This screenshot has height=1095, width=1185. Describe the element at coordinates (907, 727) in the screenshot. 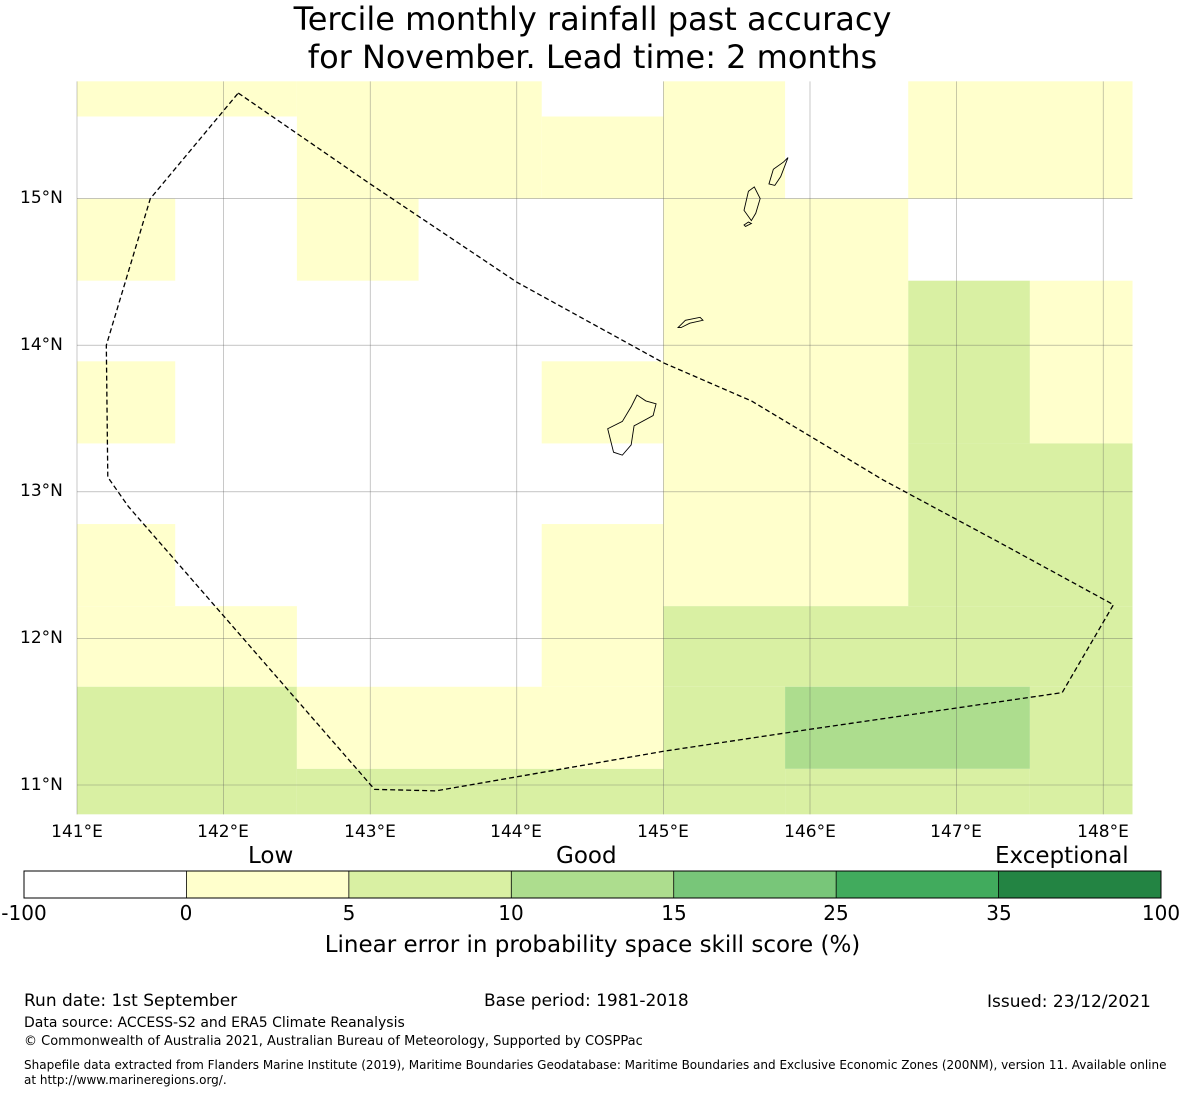

I see `skill-cell-good-plus` at that location.